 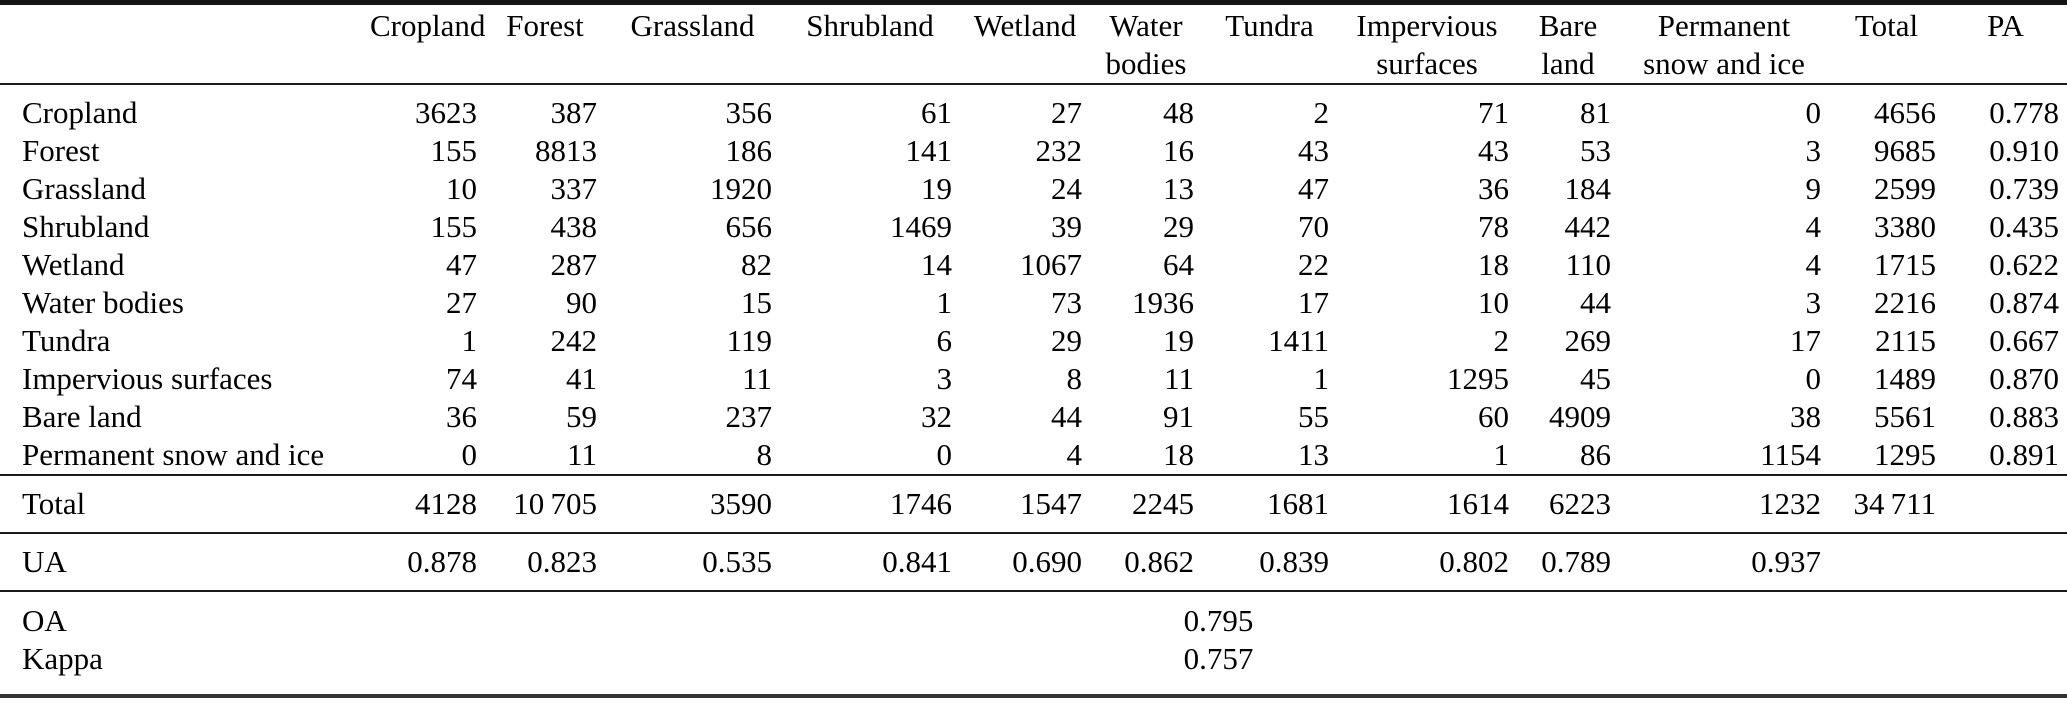 I want to click on matrix-cell: 0, so click(x=469, y=454).